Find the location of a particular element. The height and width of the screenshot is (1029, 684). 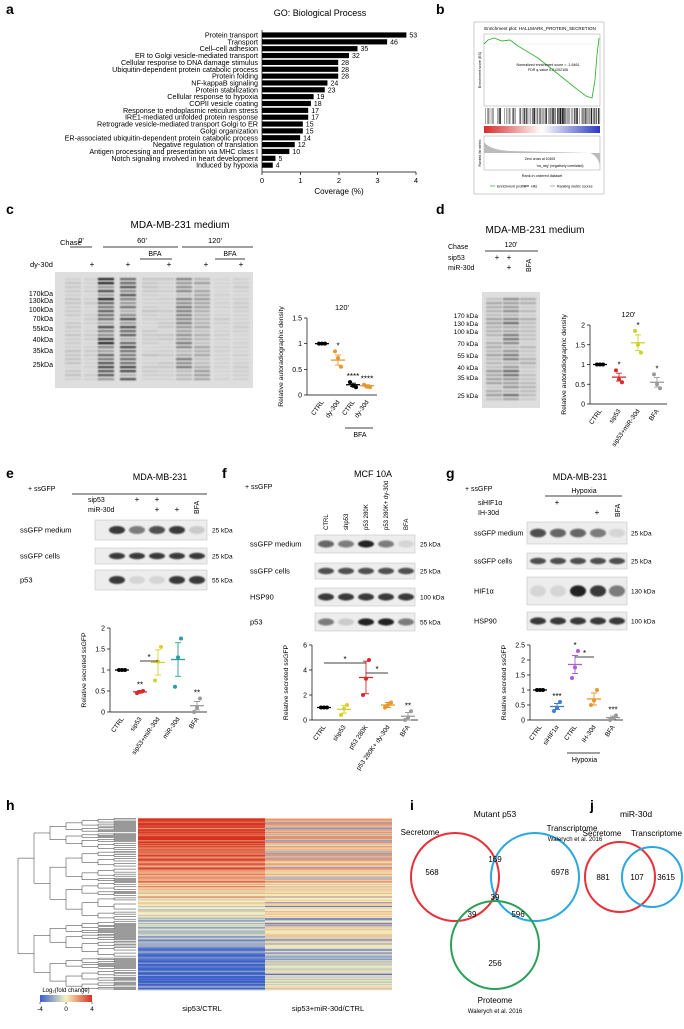

x-tick-label: miR-30d is located at coordinates (172, 728).